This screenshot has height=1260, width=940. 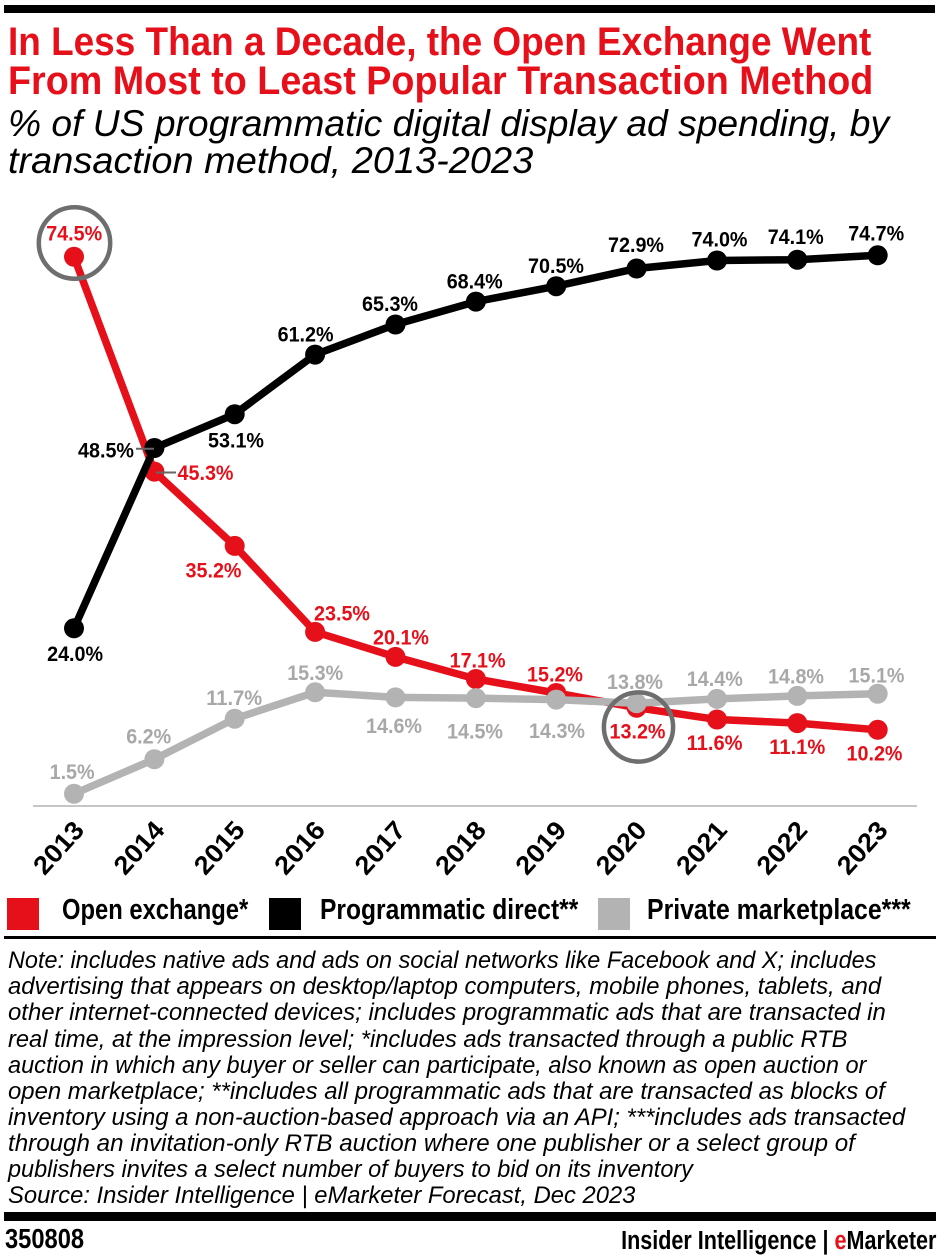 What do you see at coordinates (342, 614) in the screenshot?
I see `svg-text: 23.5%` at bounding box center [342, 614].